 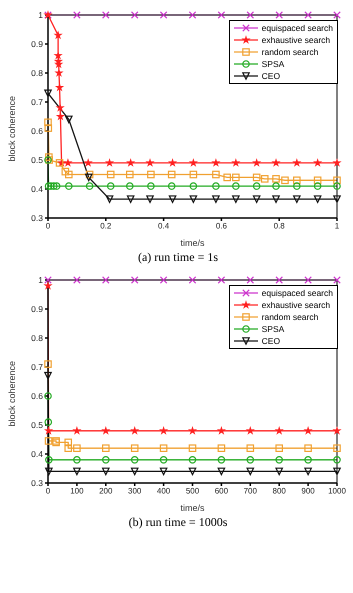 I want to click on x-tick-label: 0.6, so click(x=222, y=226).